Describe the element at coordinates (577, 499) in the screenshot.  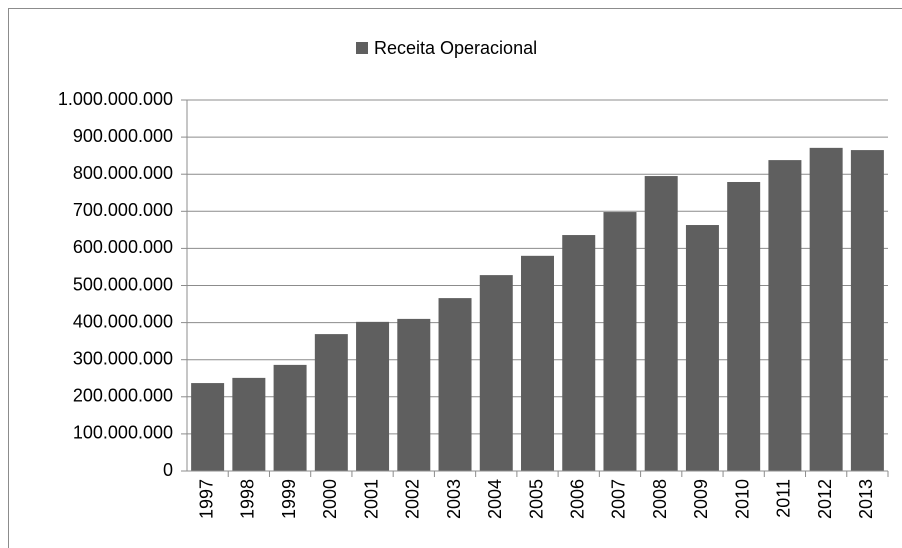
I see `x-tick-label: 2006` at that location.